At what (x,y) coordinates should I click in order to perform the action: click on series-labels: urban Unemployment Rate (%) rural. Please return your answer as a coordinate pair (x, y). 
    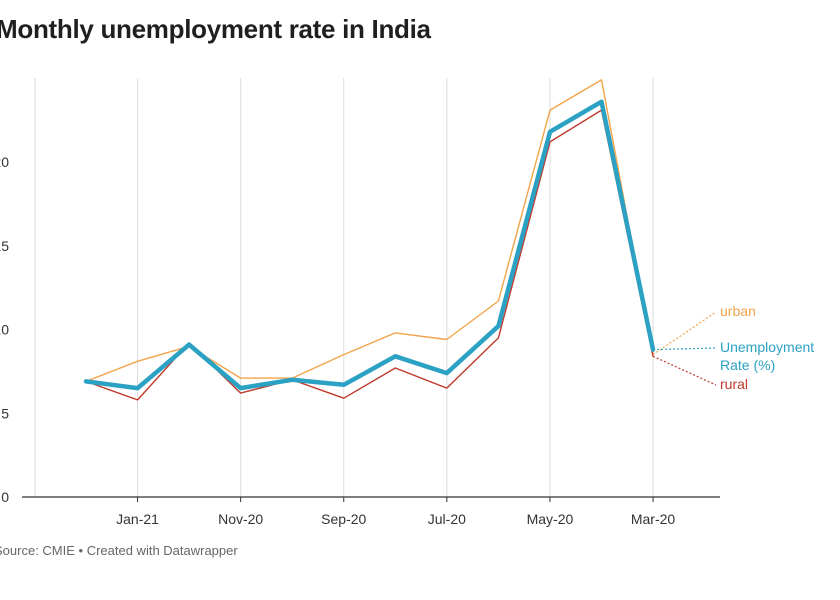
    Looking at the image, I should click on (733, 347).